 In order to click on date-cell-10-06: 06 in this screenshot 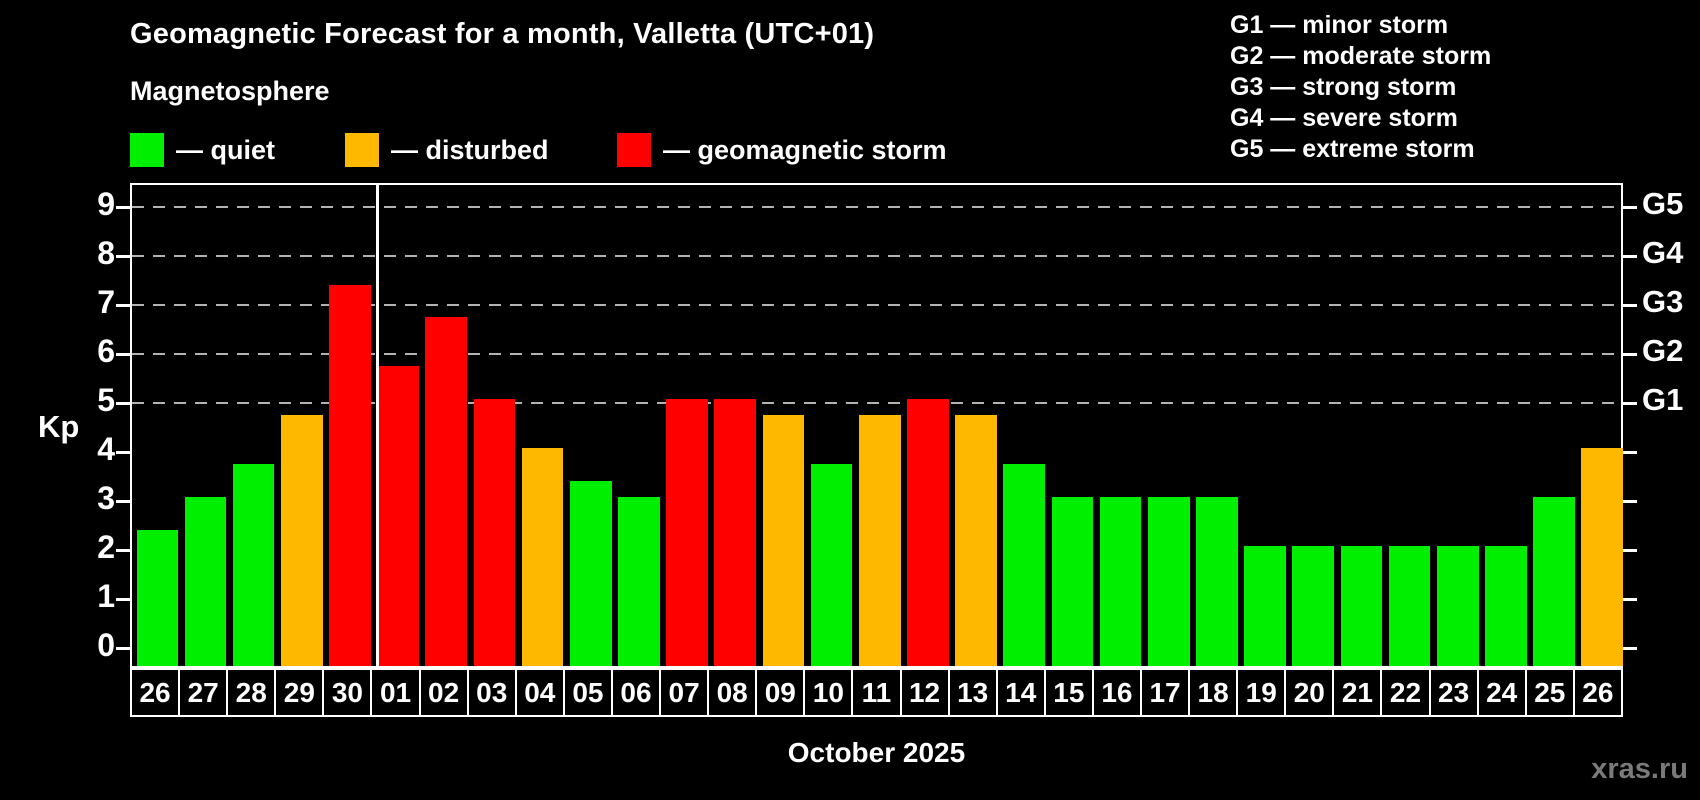, I will do `click(636, 692)`.